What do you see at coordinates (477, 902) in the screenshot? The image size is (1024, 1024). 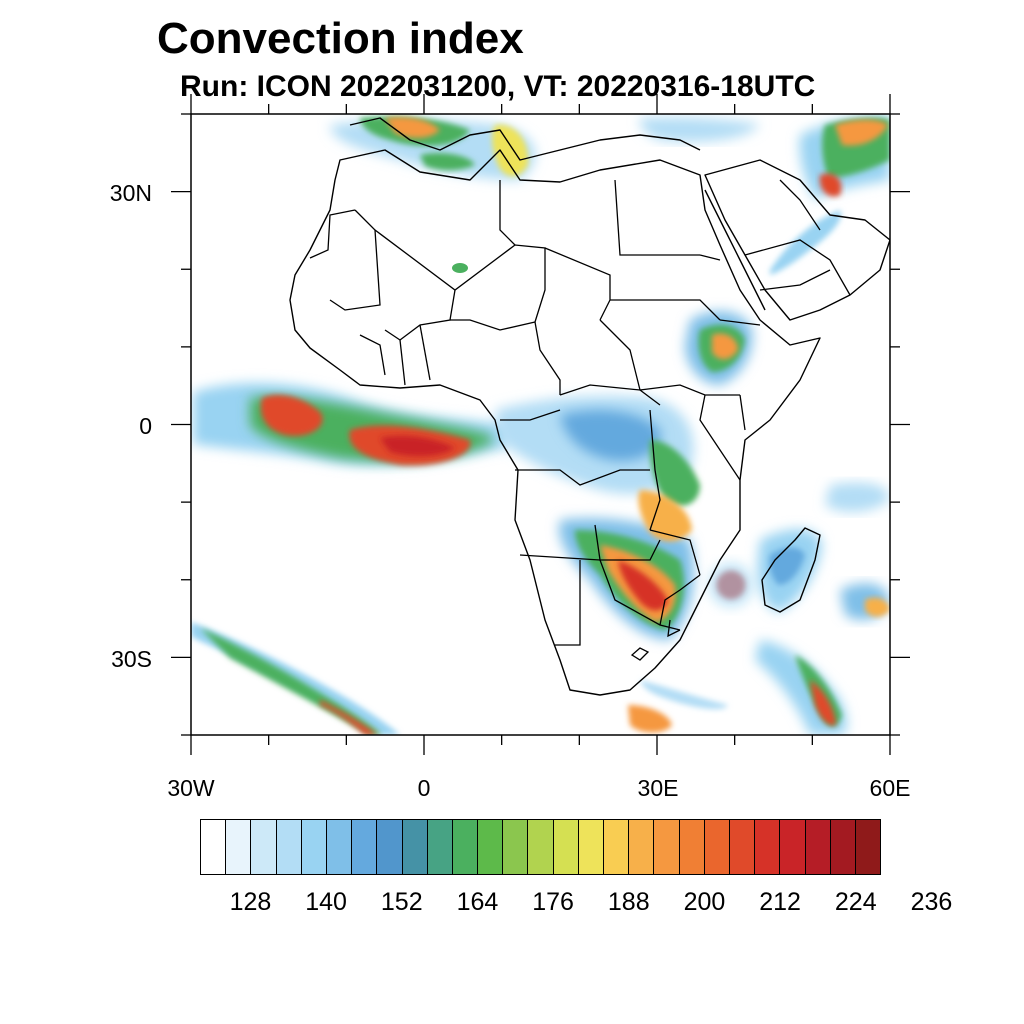 I see `colorbar-label: 164` at bounding box center [477, 902].